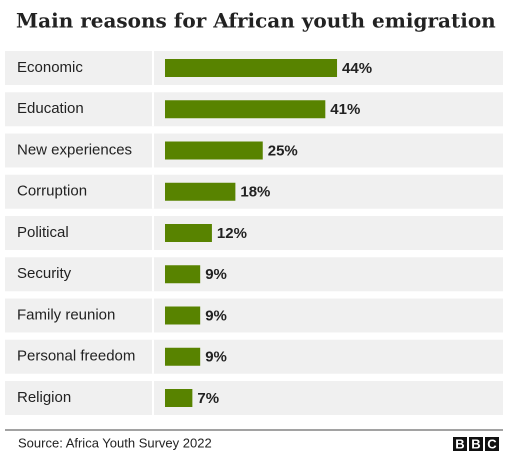  What do you see at coordinates (52, 191) in the screenshot?
I see `category-label: Corruption` at bounding box center [52, 191].